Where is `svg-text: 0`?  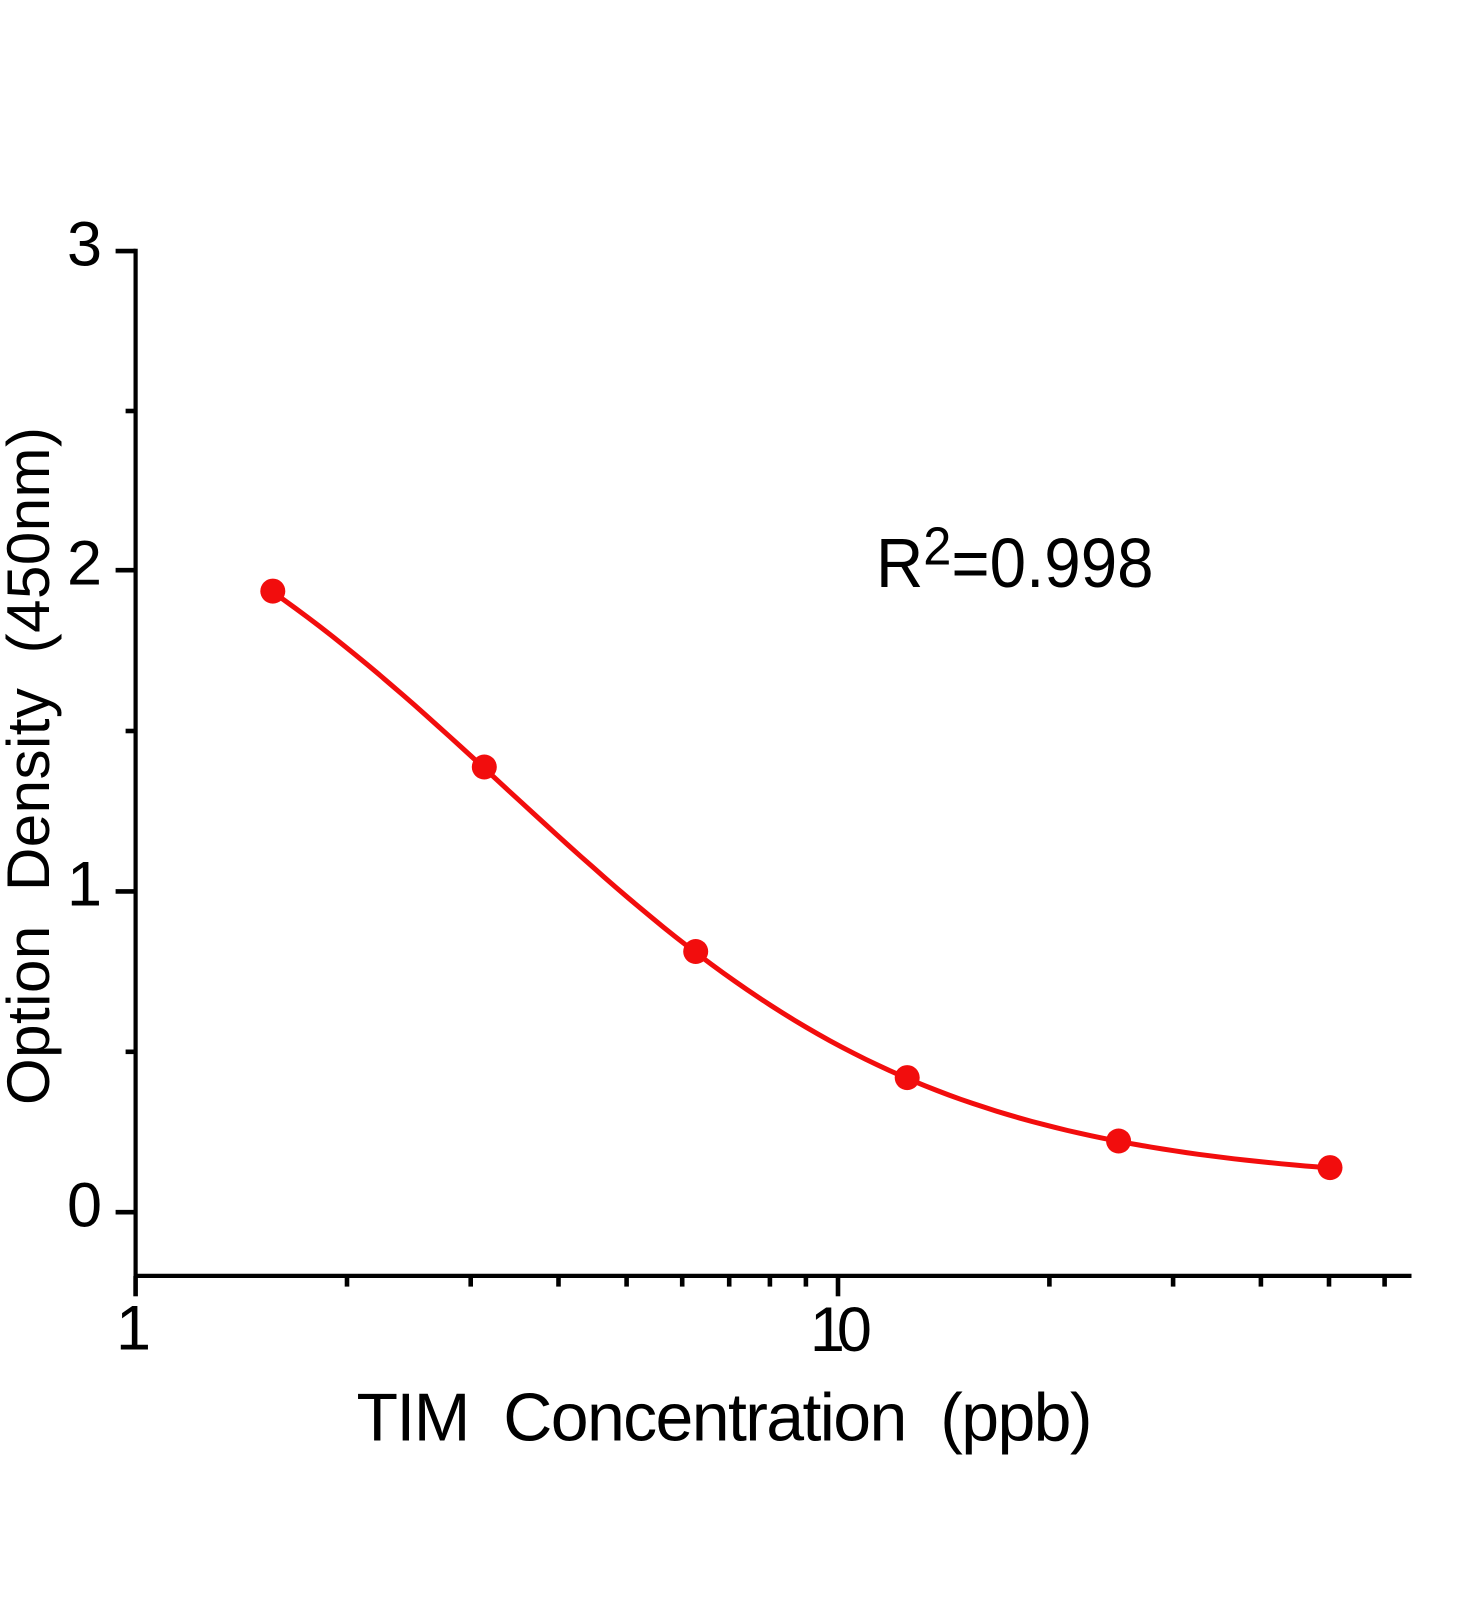 svg-text: 0 is located at coordinates (84, 1205).